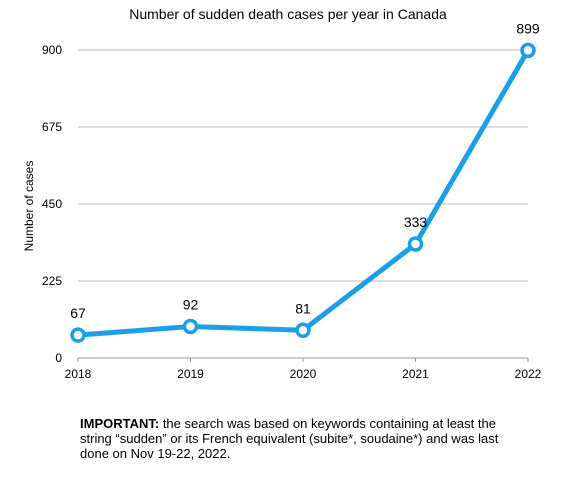 The height and width of the screenshot is (500, 561). Describe the element at coordinates (303, 374) in the screenshot. I see `x-tick-label: 2020` at that location.